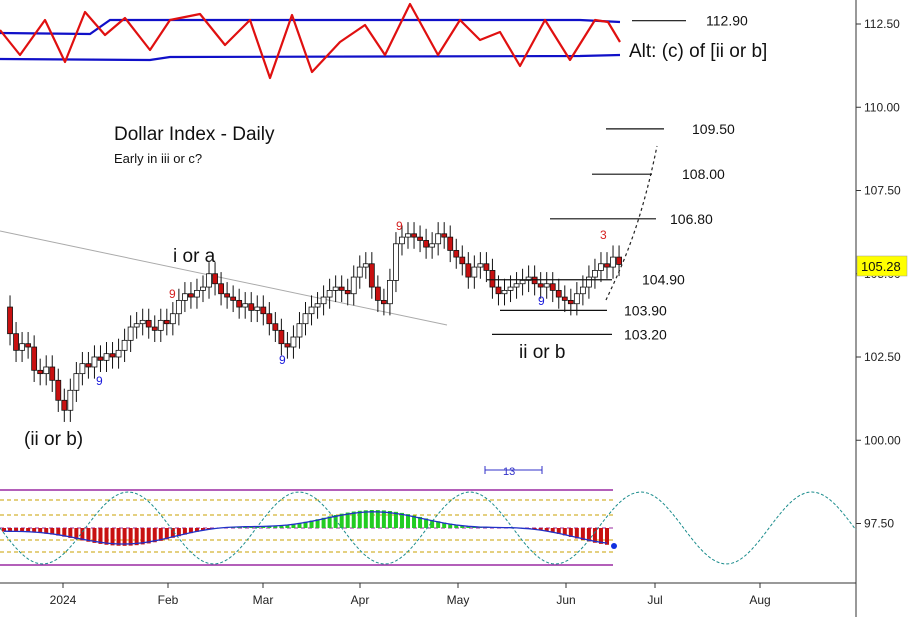 This screenshot has height=617, width=914. I want to click on chart-subtitle: Early in iii or c?, so click(158, 158).